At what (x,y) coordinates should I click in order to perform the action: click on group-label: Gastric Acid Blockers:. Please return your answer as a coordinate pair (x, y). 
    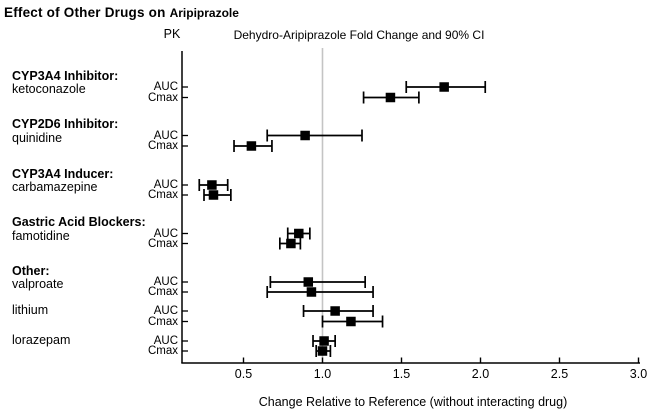
    Looking at the image, I should click on (79, 222).